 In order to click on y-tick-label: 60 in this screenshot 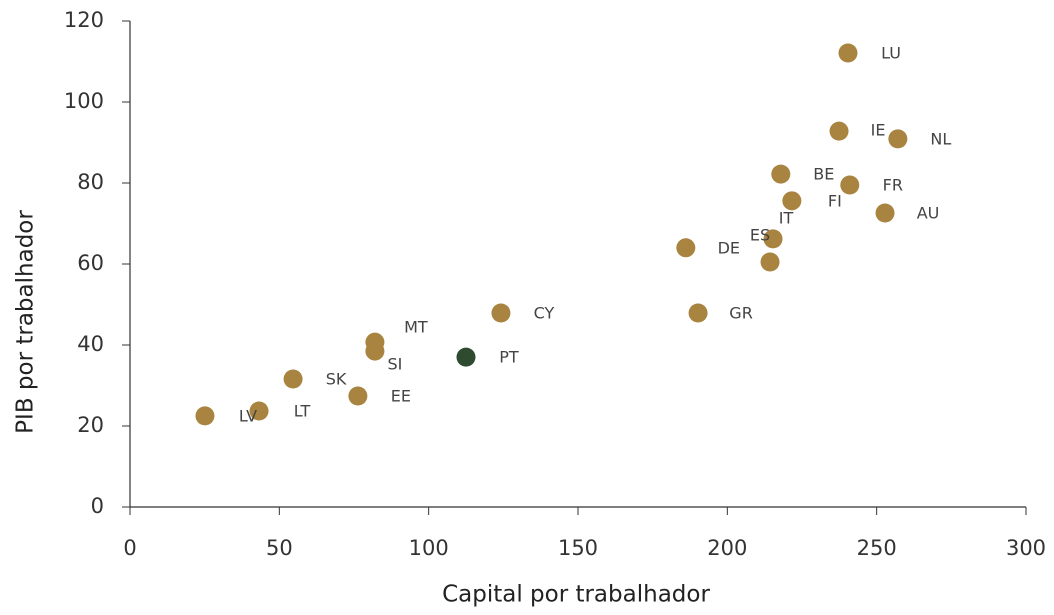, I will do `click(90, 263)`.